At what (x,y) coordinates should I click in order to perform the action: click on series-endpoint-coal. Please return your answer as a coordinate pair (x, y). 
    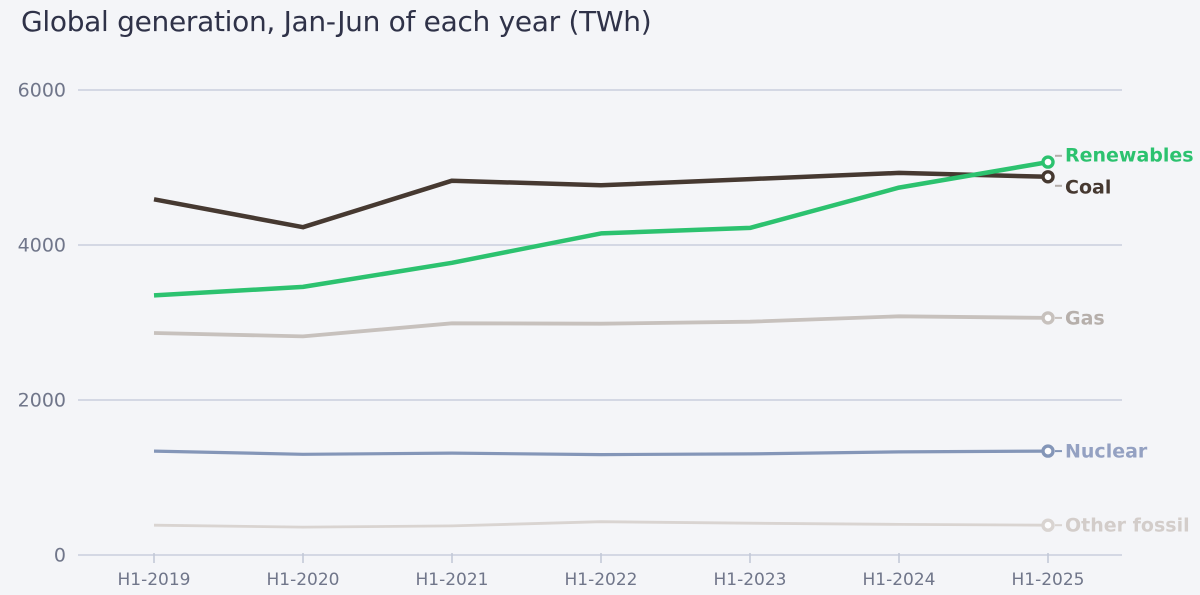
    Looking at the image, I should click on (1048, 177).